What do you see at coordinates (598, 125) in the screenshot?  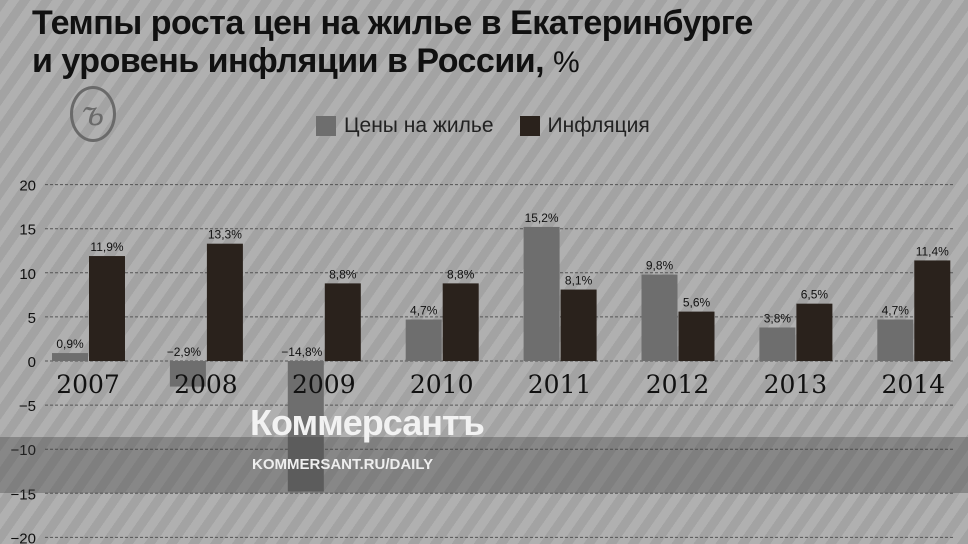 I see `legend-label: Инфляция` at bounding box center [598, 125].